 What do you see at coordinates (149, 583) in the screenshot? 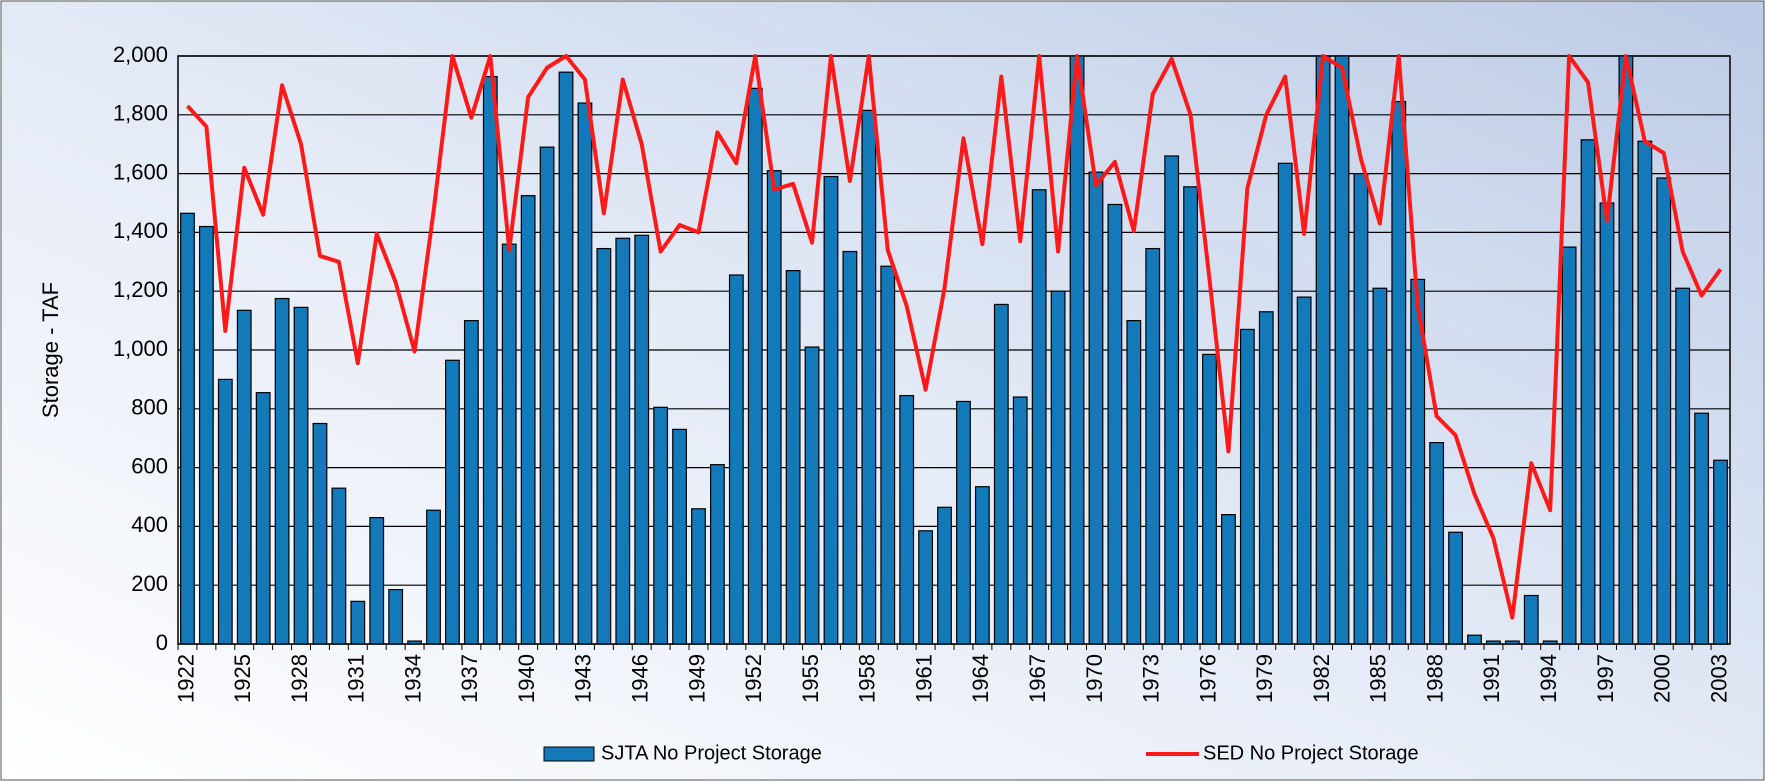
I see `y-tick-label: 200` at bounding box center [149, 583].